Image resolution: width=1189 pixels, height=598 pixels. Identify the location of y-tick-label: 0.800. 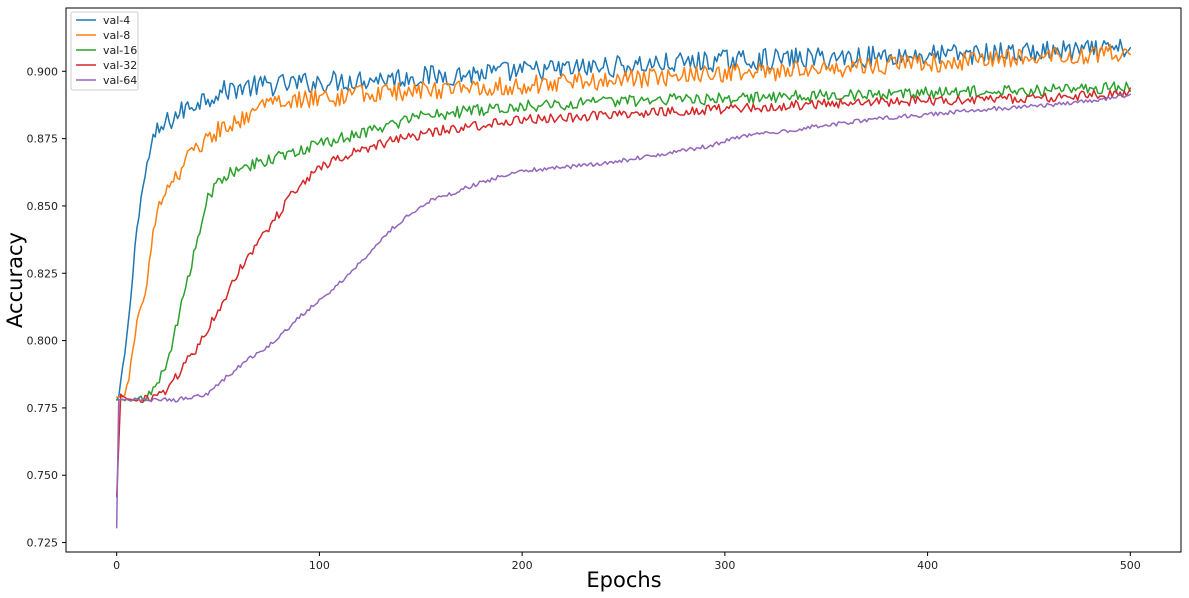
(43, 341).